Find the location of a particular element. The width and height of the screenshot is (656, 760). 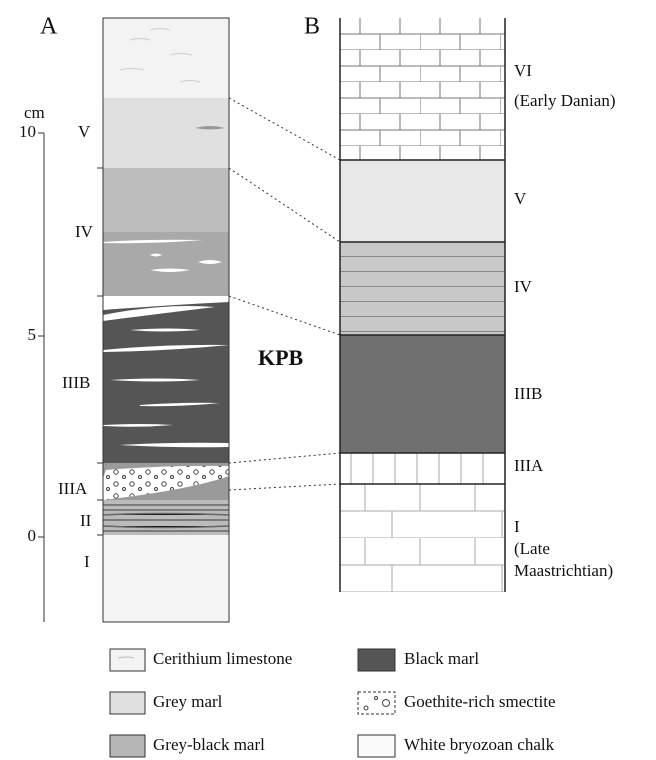

scale: cm 10 5 0 is located at coordinates (32, 362).